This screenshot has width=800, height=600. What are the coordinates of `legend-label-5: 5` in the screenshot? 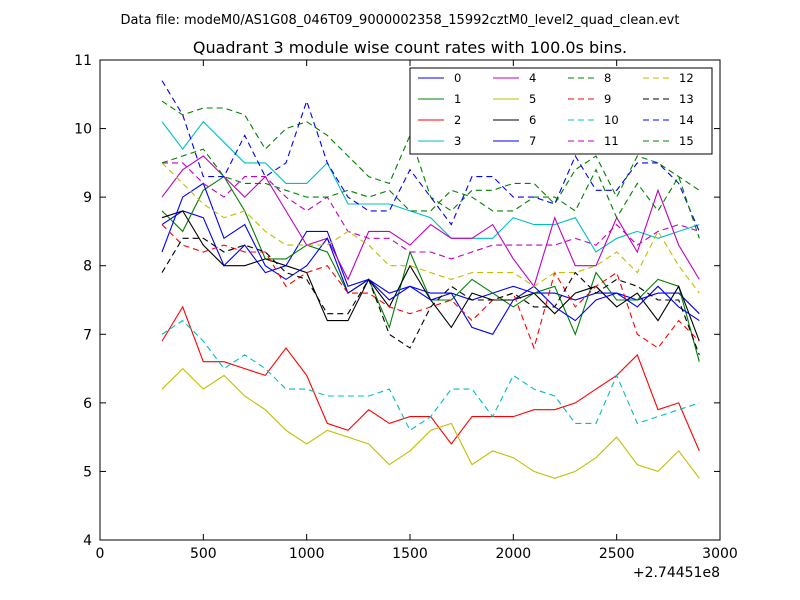 It's located at (532, 99).